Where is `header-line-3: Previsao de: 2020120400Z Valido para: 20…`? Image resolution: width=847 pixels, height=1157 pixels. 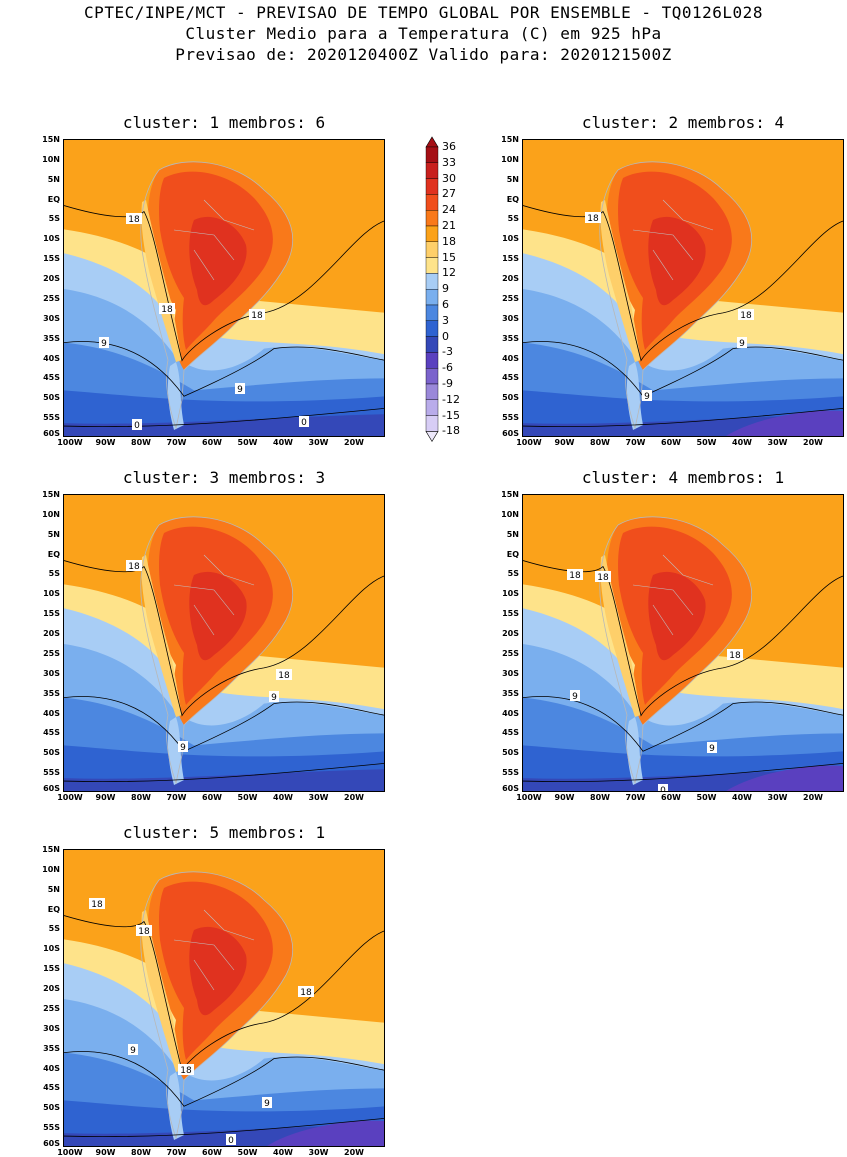 header-line-3: Previsao de: 2020120400Z Valido para: 20… is located at coordinates (423, 54).